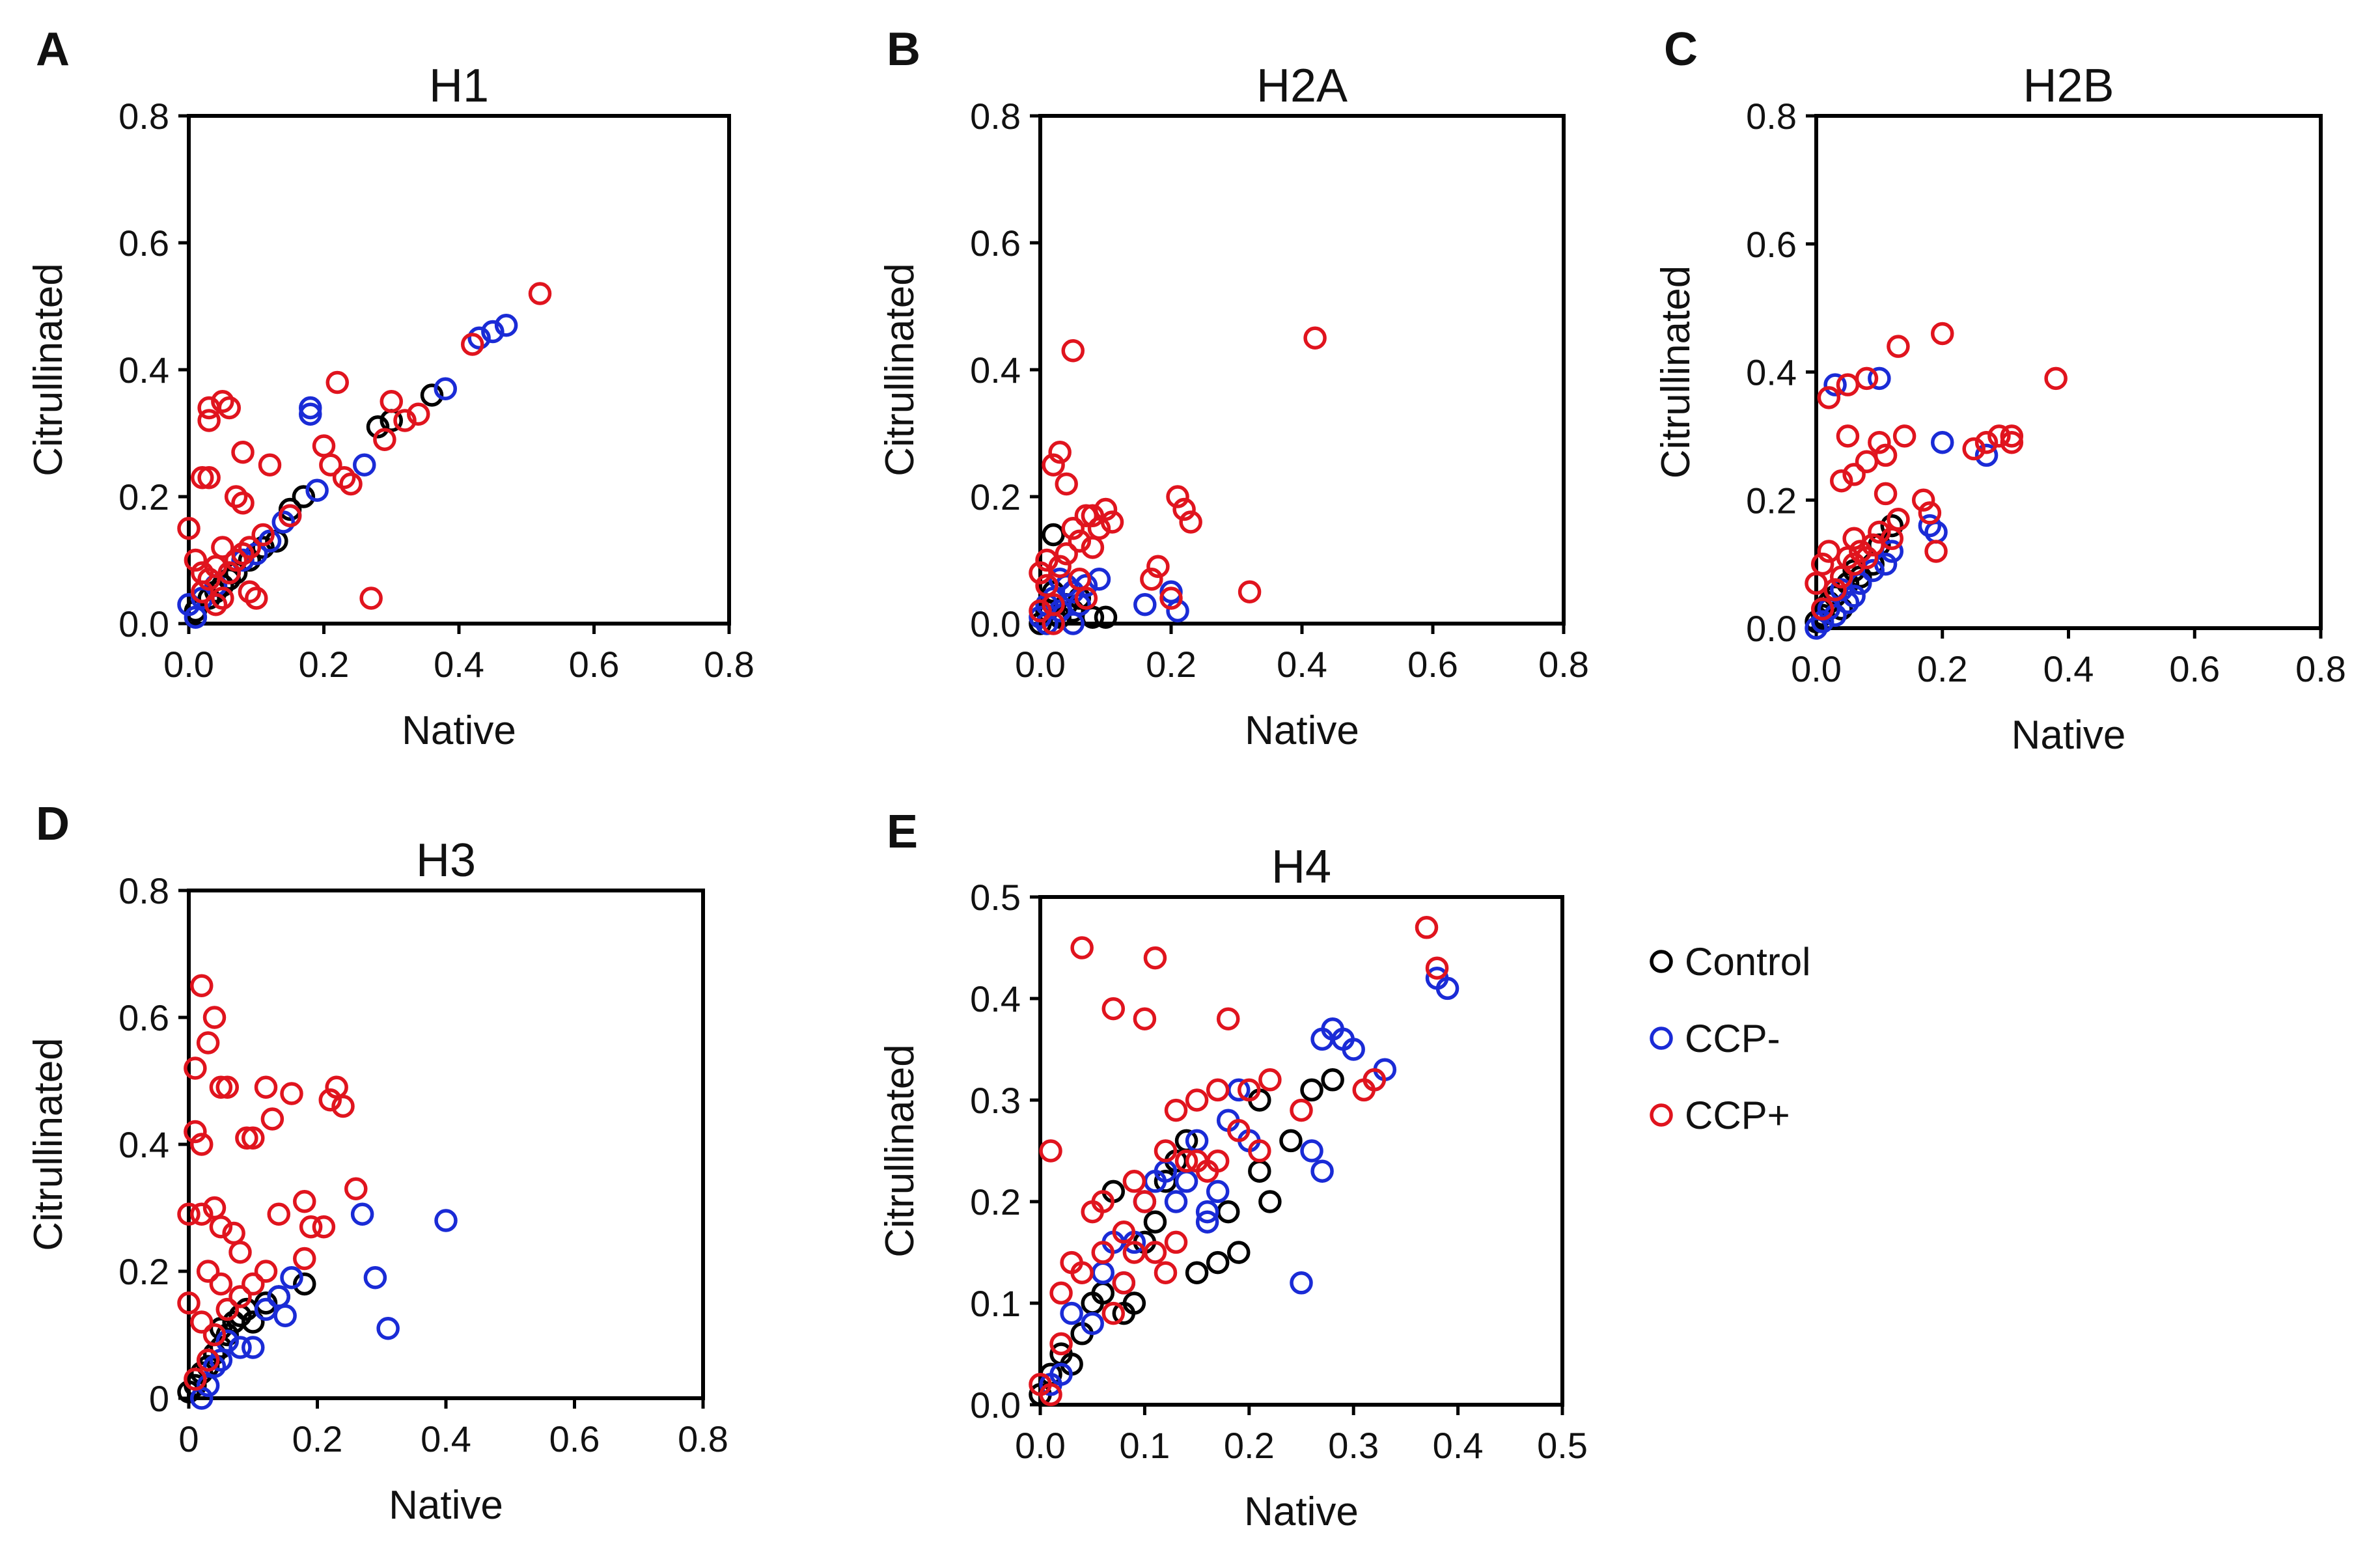 The height and width of the screenshot is (1559, 2380). Describe the element at coordinates (1145, 1445) in the screenshot. I see `x-tick-label: 0.1` at that location.